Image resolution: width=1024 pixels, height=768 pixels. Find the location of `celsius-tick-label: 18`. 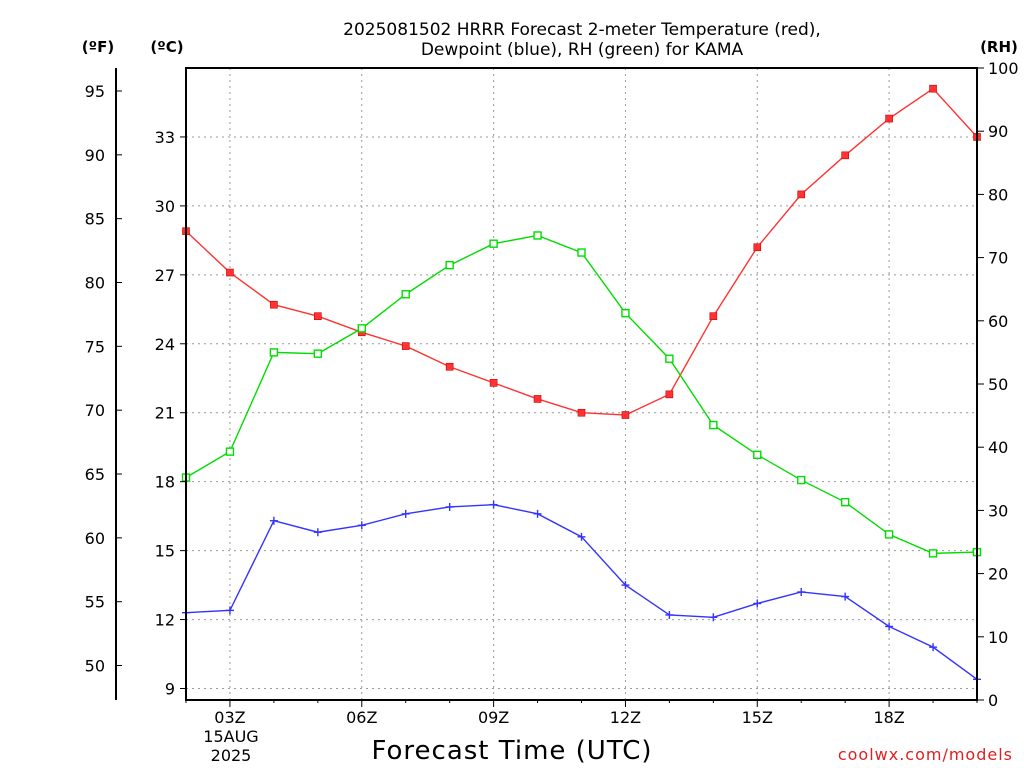

celsius-tick-label: 18 is located at coordinates (165, 482).